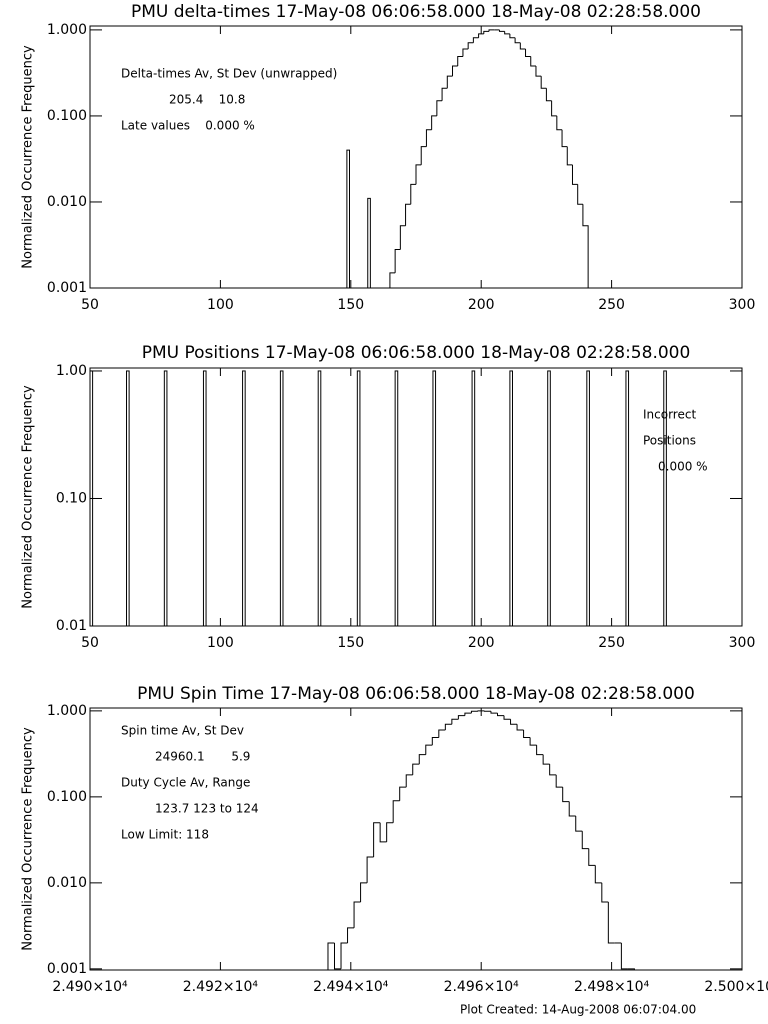  What do you see at coordinates (185, 783) in the screenshot?
I see `annotation: Duty Cycle Av, Range` at bounding box center [185, 783].